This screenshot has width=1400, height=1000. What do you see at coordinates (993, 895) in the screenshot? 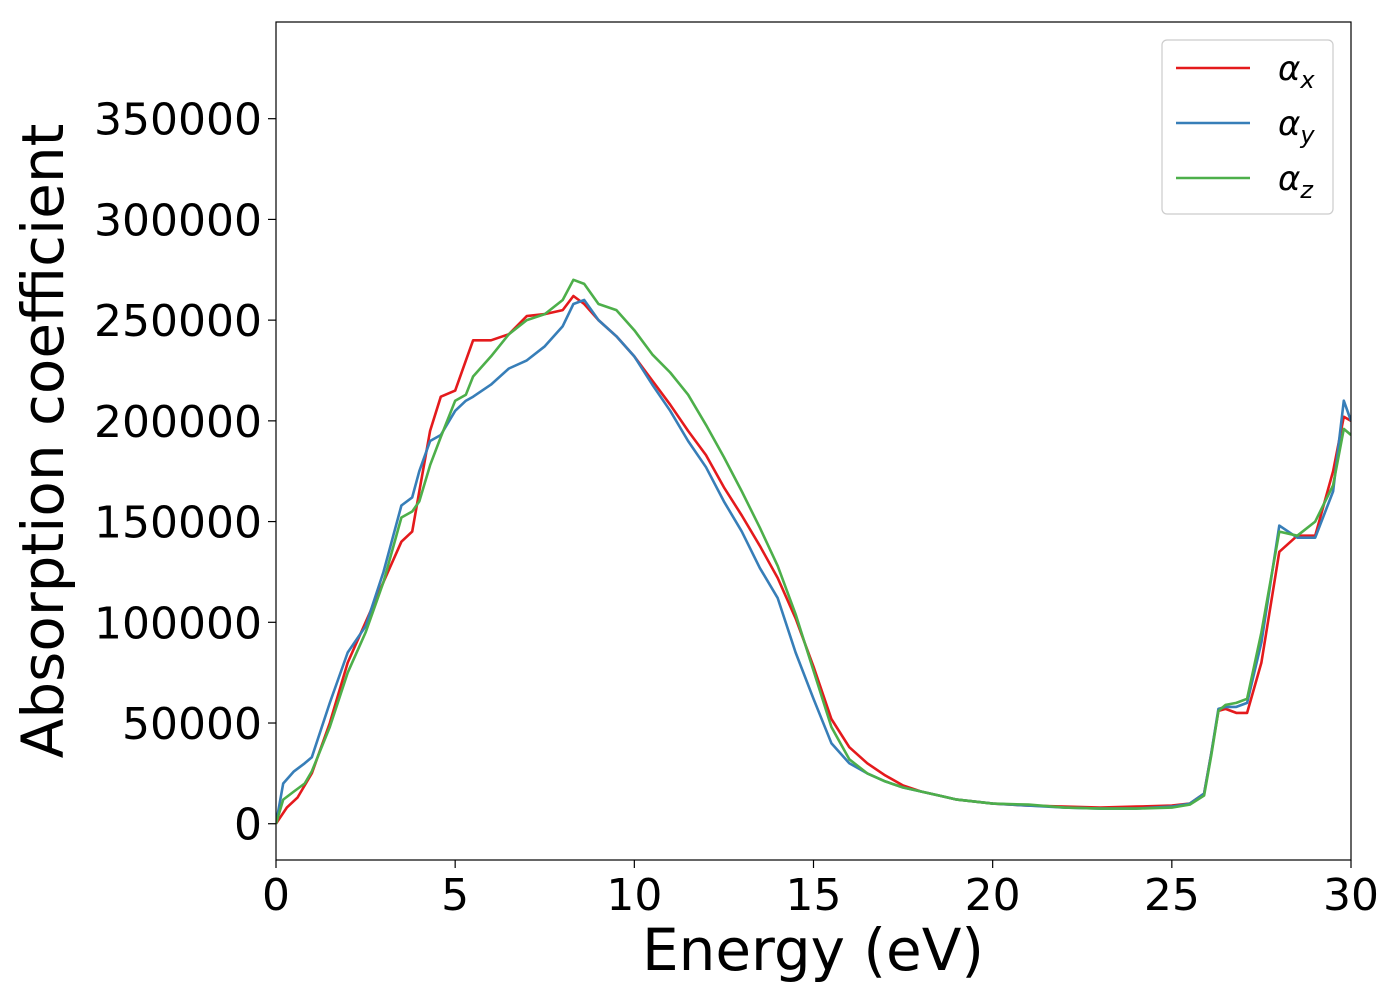
I see `x-tick-label: 20` at bounding box center [993, 895].